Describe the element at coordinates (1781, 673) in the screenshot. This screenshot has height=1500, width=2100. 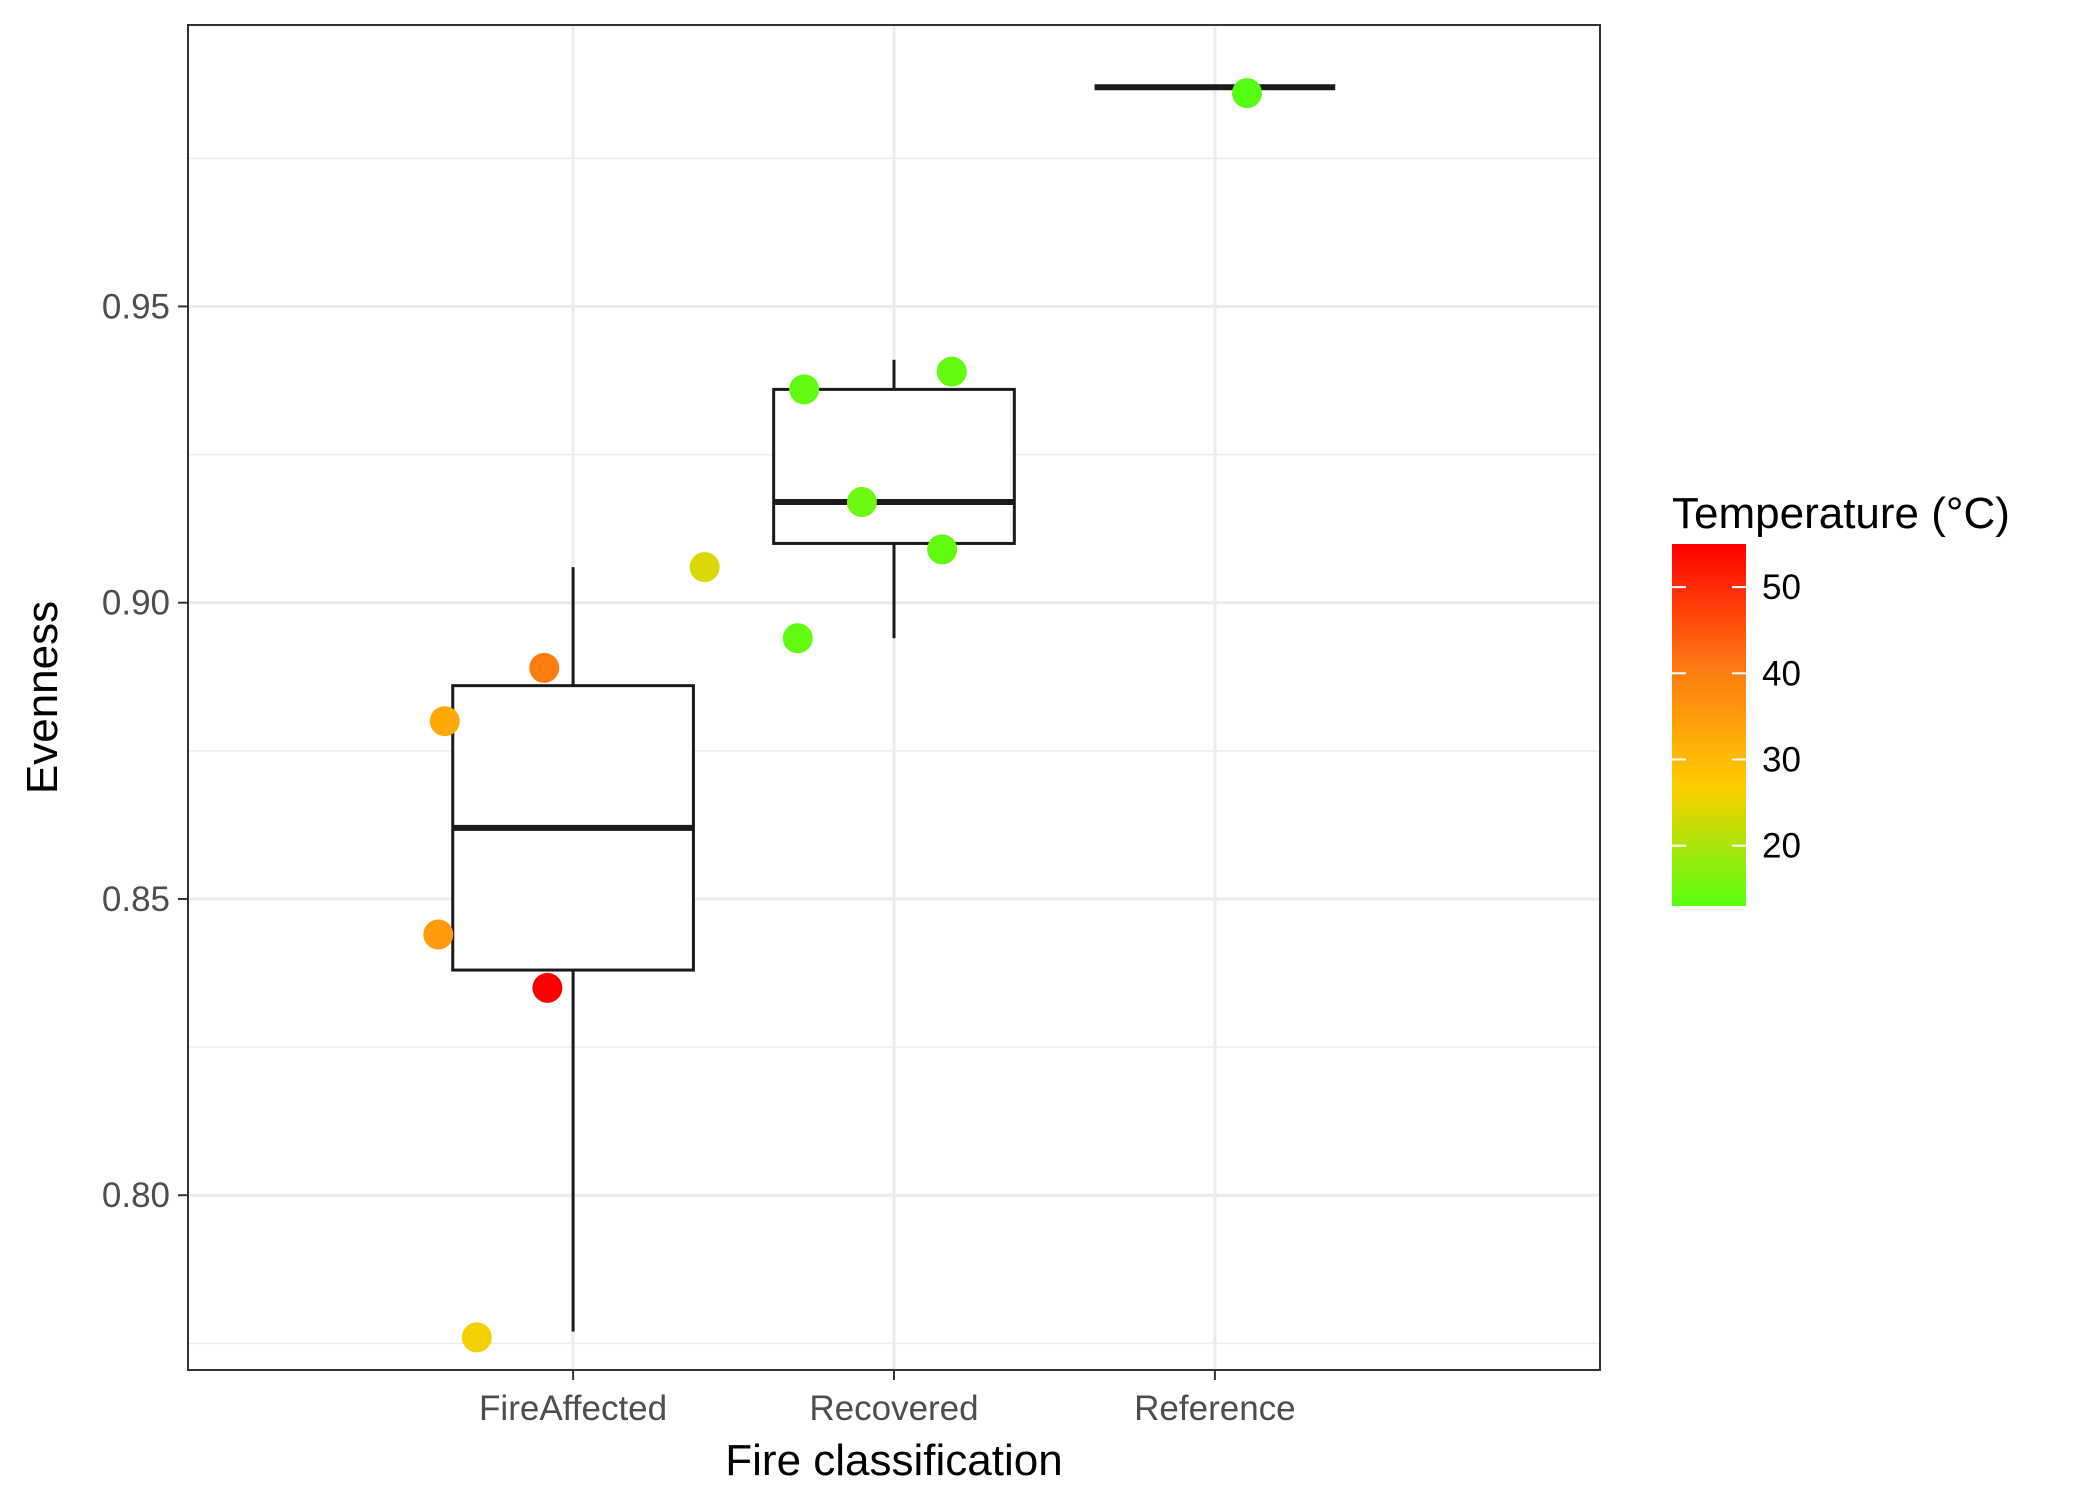
I see `legend-label: 40` at that location.